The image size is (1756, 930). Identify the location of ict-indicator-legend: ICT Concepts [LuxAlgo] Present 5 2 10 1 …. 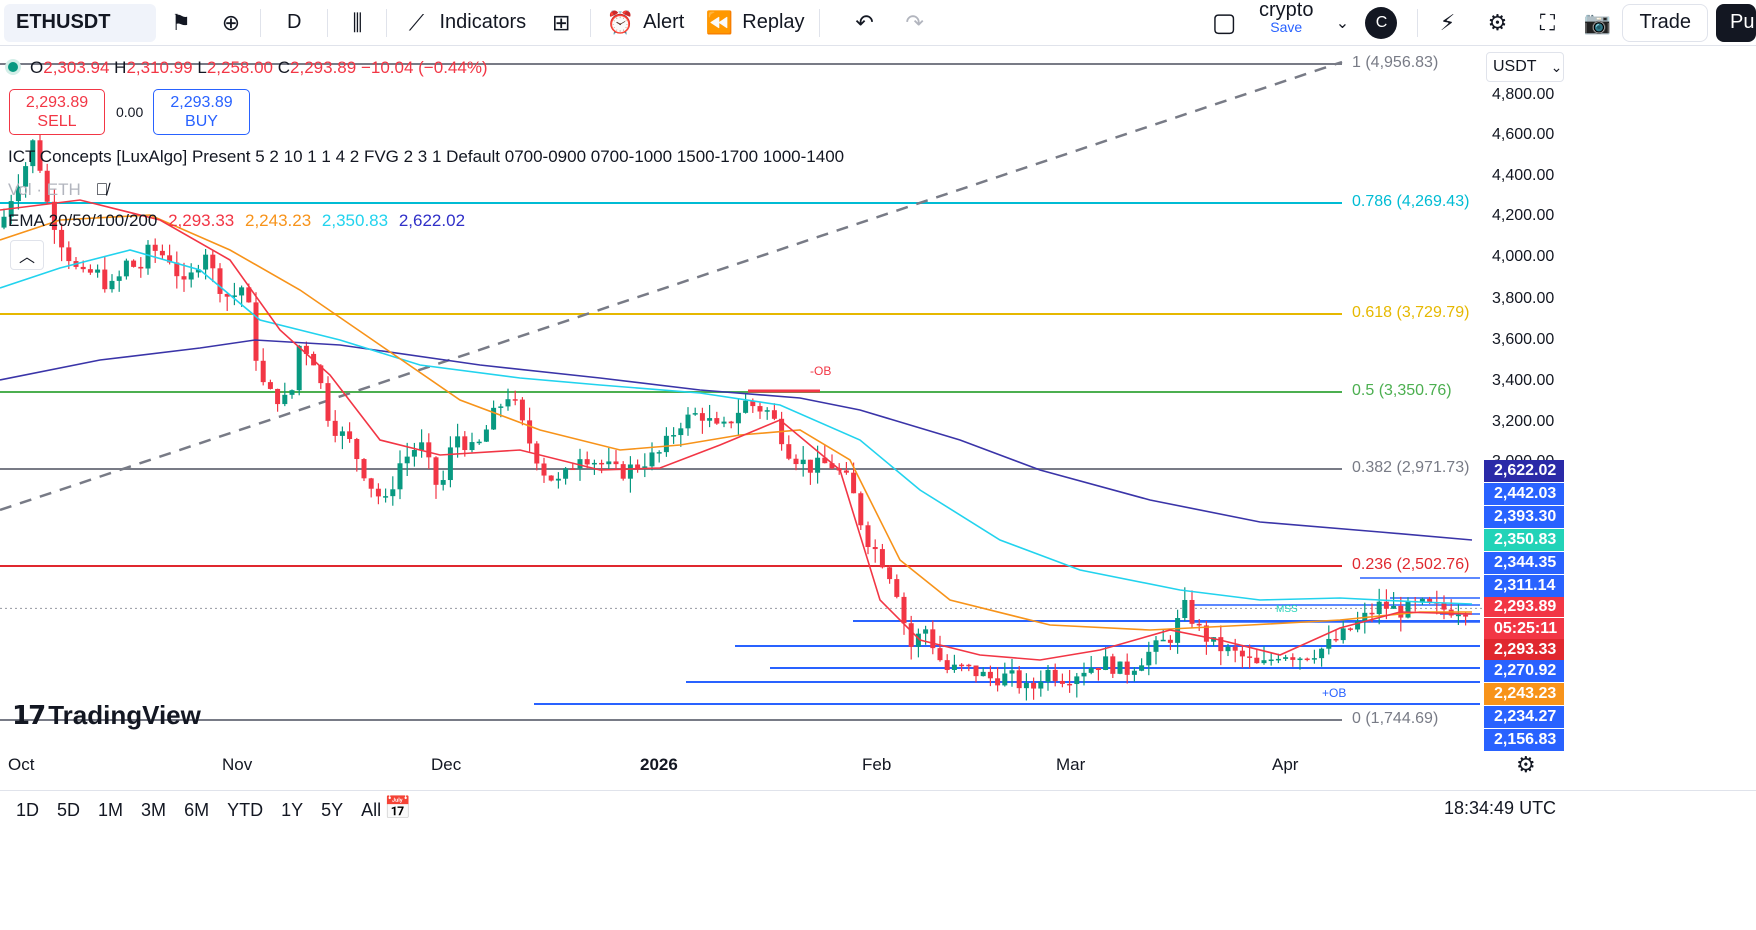
(426, 156).